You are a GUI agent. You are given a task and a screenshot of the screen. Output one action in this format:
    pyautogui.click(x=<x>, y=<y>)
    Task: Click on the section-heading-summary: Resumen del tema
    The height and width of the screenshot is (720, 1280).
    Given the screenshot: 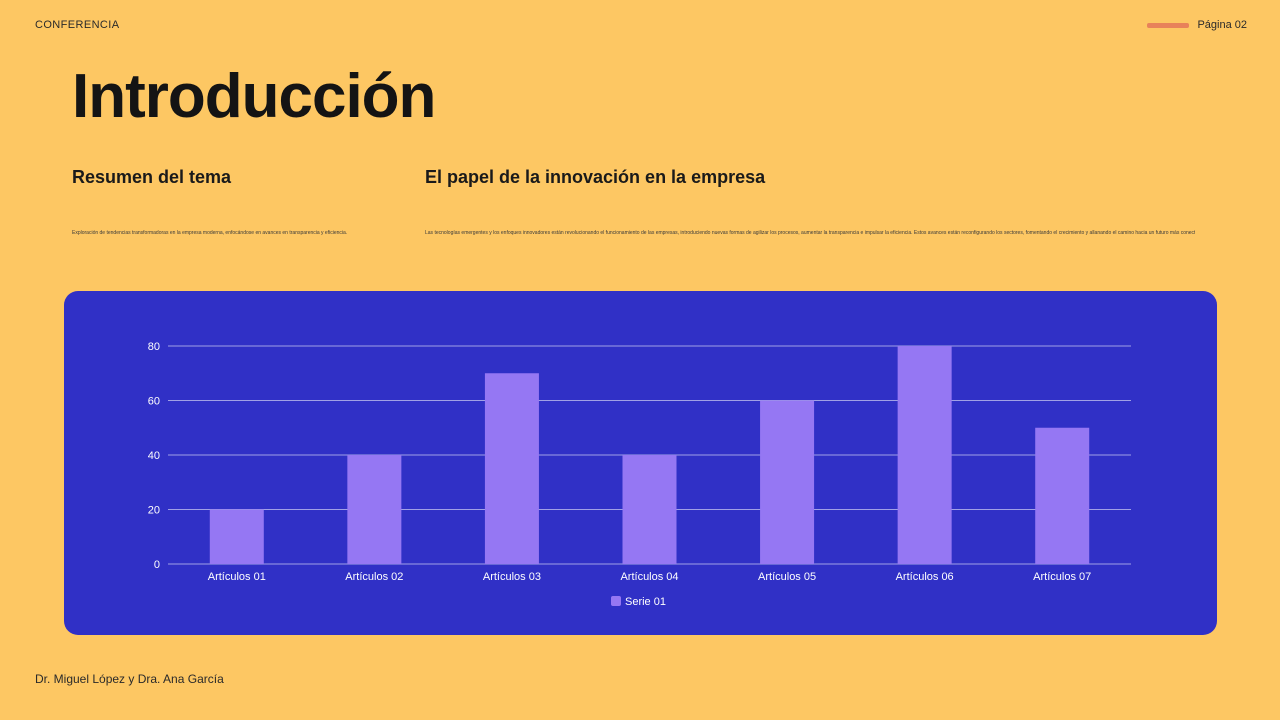 What is the action you would take?
    pyautogui.click(x=152, y=177)
    